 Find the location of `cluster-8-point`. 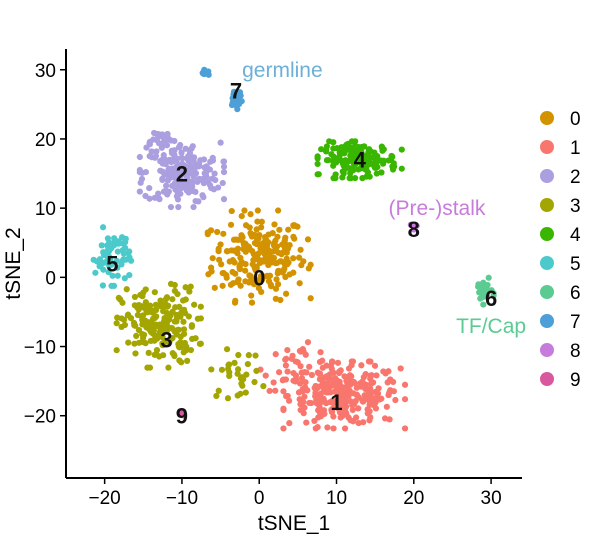

cluster-8-point is located at coordinates (414, 228).